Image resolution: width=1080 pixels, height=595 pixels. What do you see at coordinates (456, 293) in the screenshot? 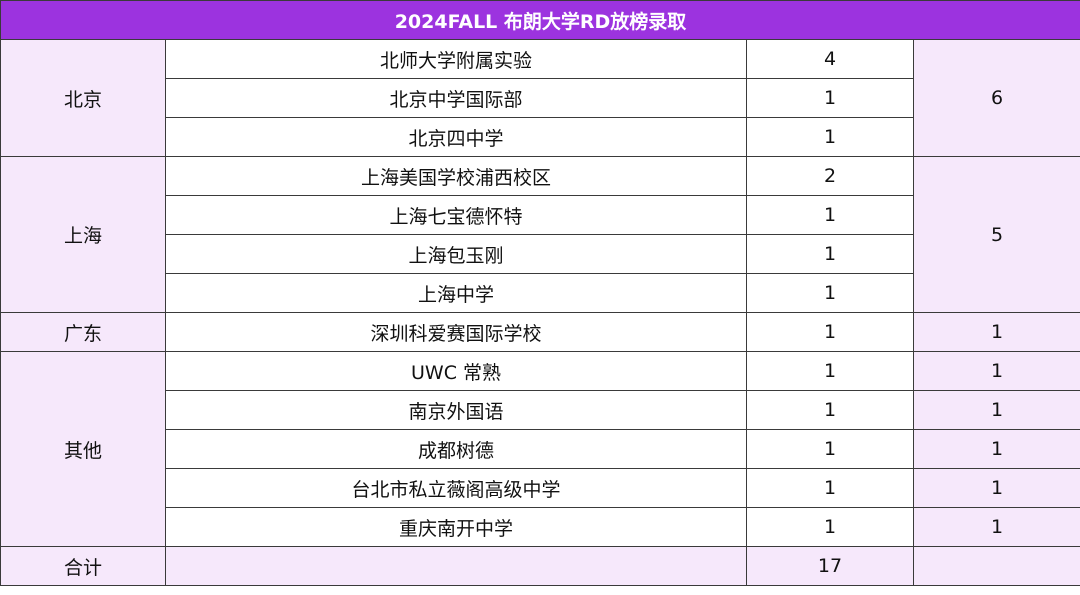
I see `school-name: 上海中学` at bounding box center [456, 293].